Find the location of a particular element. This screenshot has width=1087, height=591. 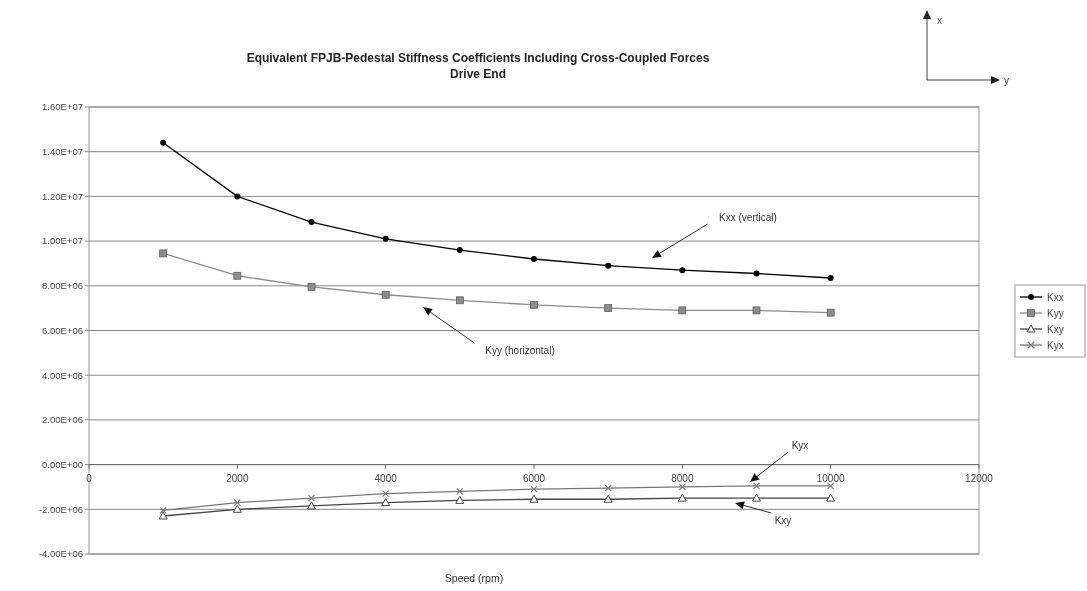

y-tick-label: -4.00E+06 is located at coordinates (60, 554).